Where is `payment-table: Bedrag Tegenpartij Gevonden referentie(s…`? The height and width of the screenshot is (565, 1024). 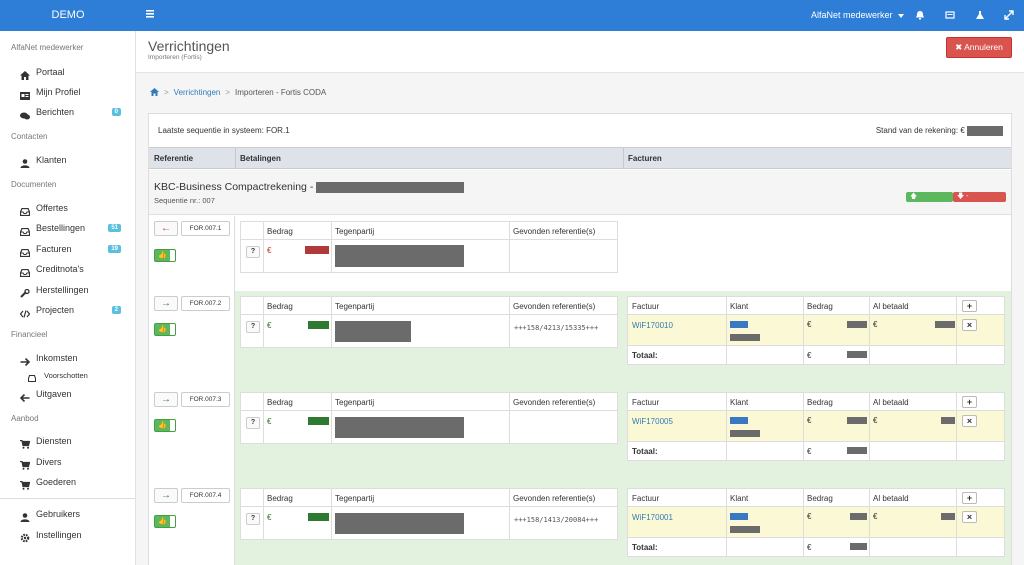
payment-table: Bedrag Tegenpartij Gevonden referentie(s… is located at coordinates (429, 247).